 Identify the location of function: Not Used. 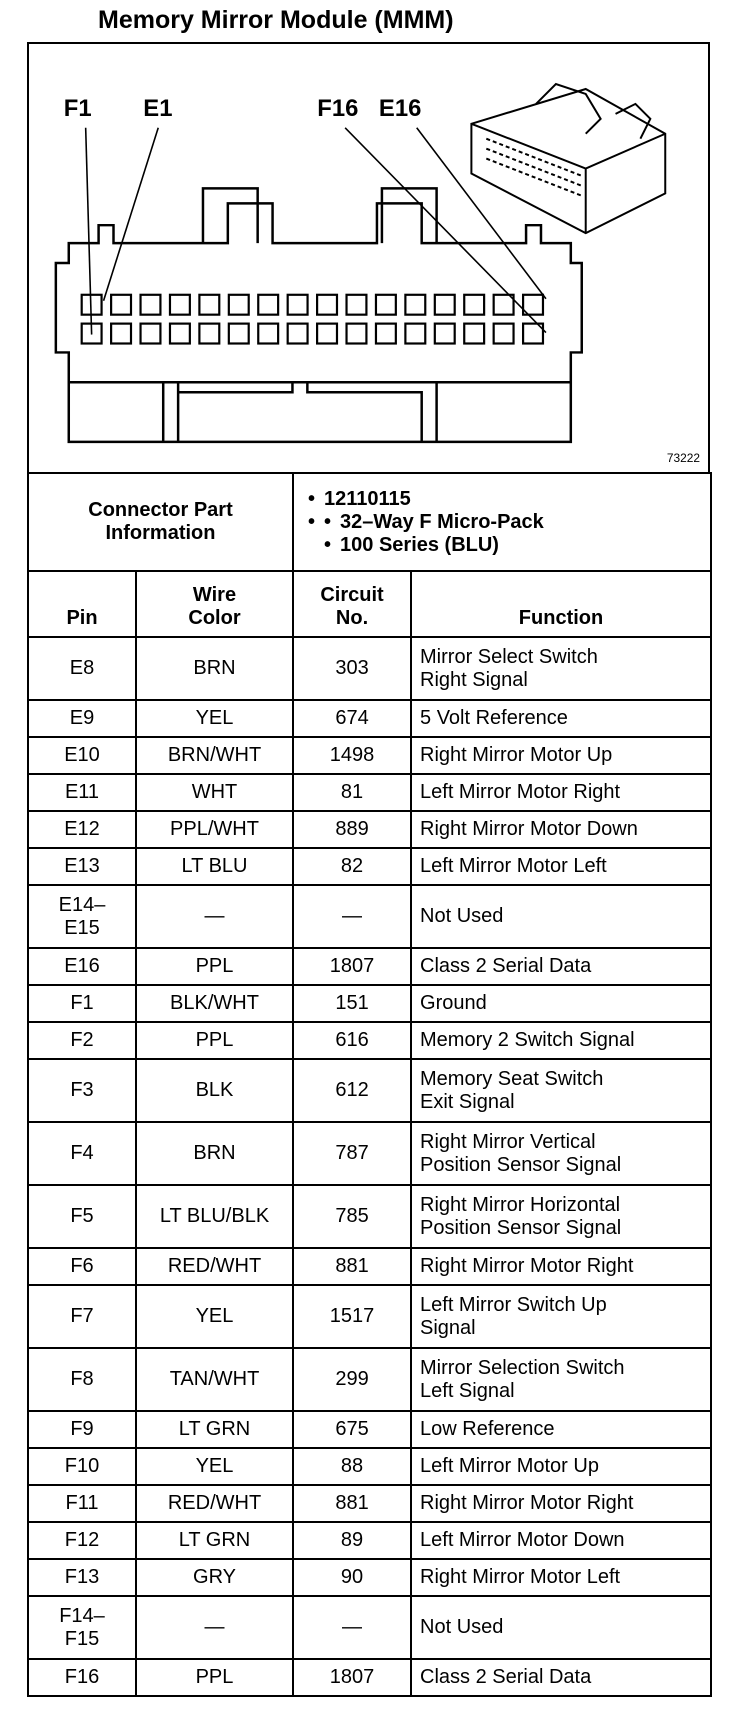
(561, 916).